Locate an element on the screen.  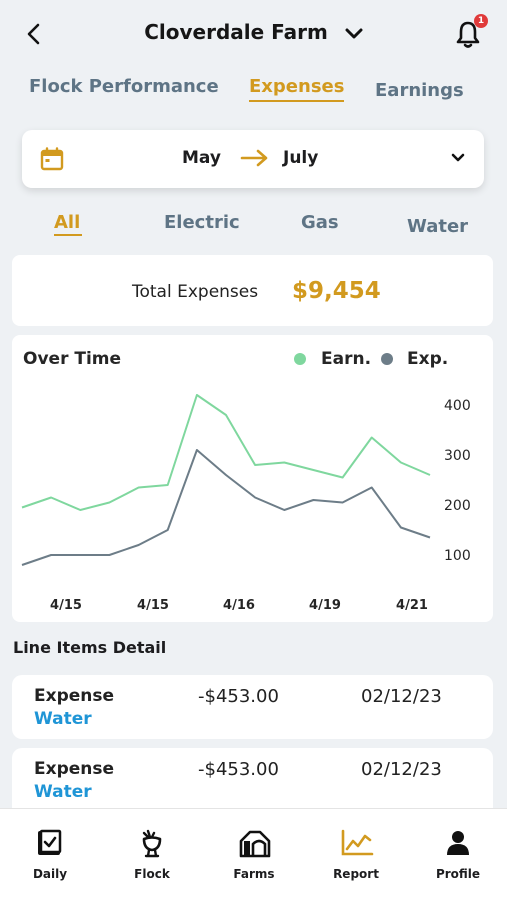
date-from: May is located at coordinates (201, 158).